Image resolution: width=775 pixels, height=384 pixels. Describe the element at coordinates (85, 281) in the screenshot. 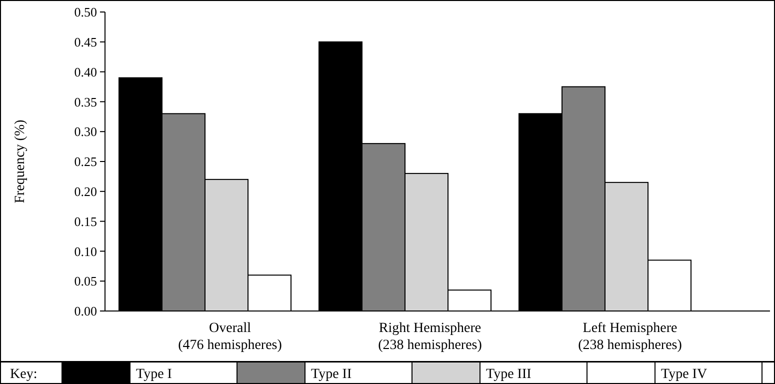

I see `y-tick-label: 0.05` at that location.